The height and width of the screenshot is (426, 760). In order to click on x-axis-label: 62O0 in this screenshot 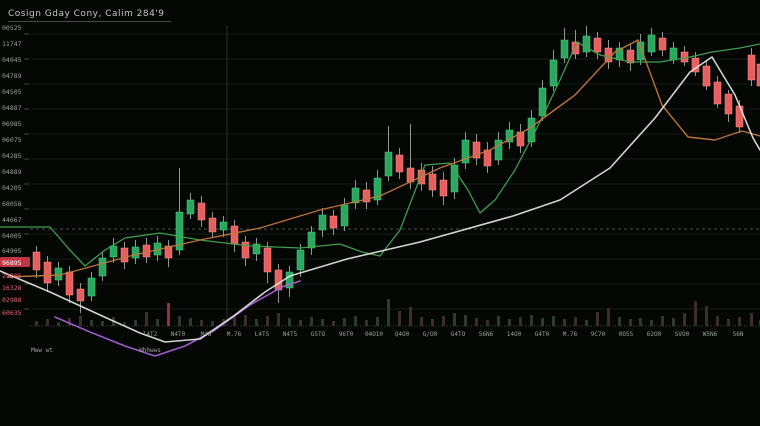, I will do `click(654, 334)`.